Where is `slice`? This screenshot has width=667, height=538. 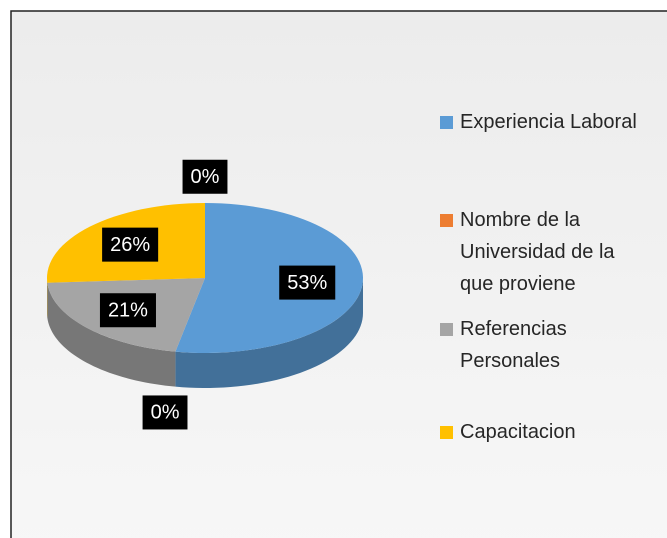
slice is located at coordinates (269, 278).